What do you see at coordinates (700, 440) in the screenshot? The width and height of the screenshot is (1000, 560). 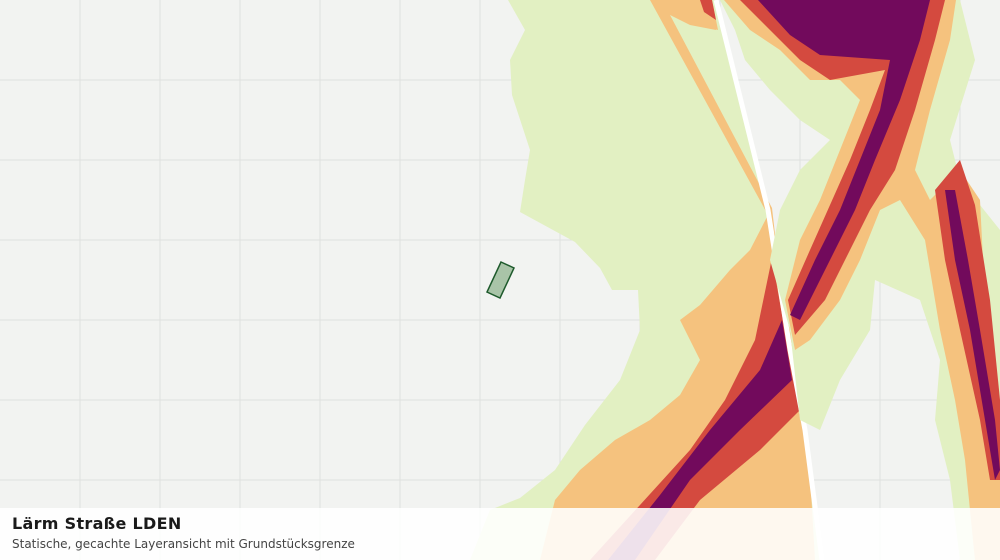 I see `noise-zone-very-high` at bounding box center [700, 440].